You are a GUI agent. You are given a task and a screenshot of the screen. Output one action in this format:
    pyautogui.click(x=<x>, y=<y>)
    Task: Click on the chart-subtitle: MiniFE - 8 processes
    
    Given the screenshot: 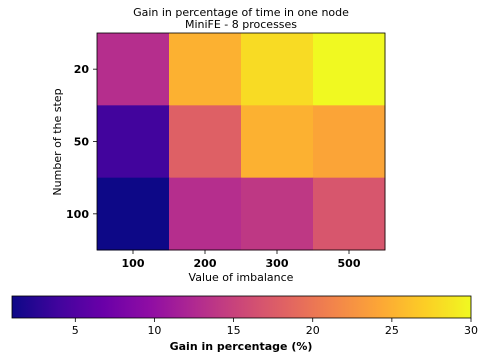 What is the action you would take?
    pyautogui.click(x=241, y=24)
    